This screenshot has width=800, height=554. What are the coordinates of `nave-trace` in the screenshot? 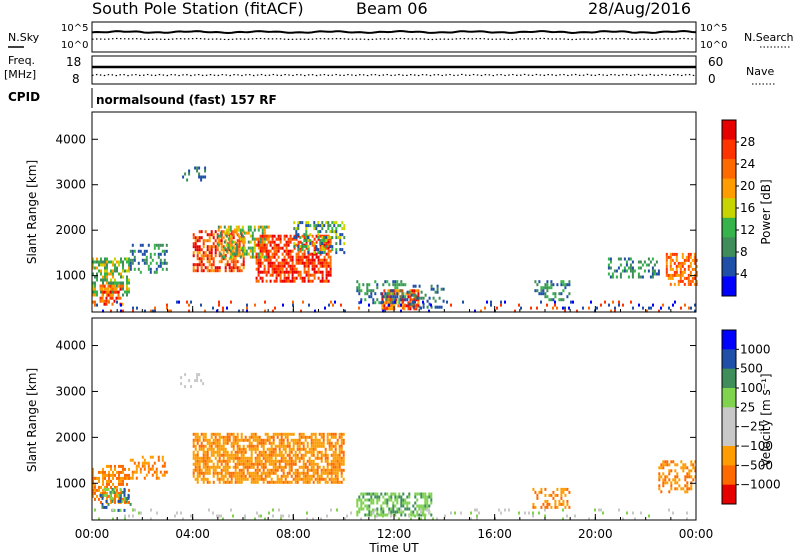 It's located at (393, 75).